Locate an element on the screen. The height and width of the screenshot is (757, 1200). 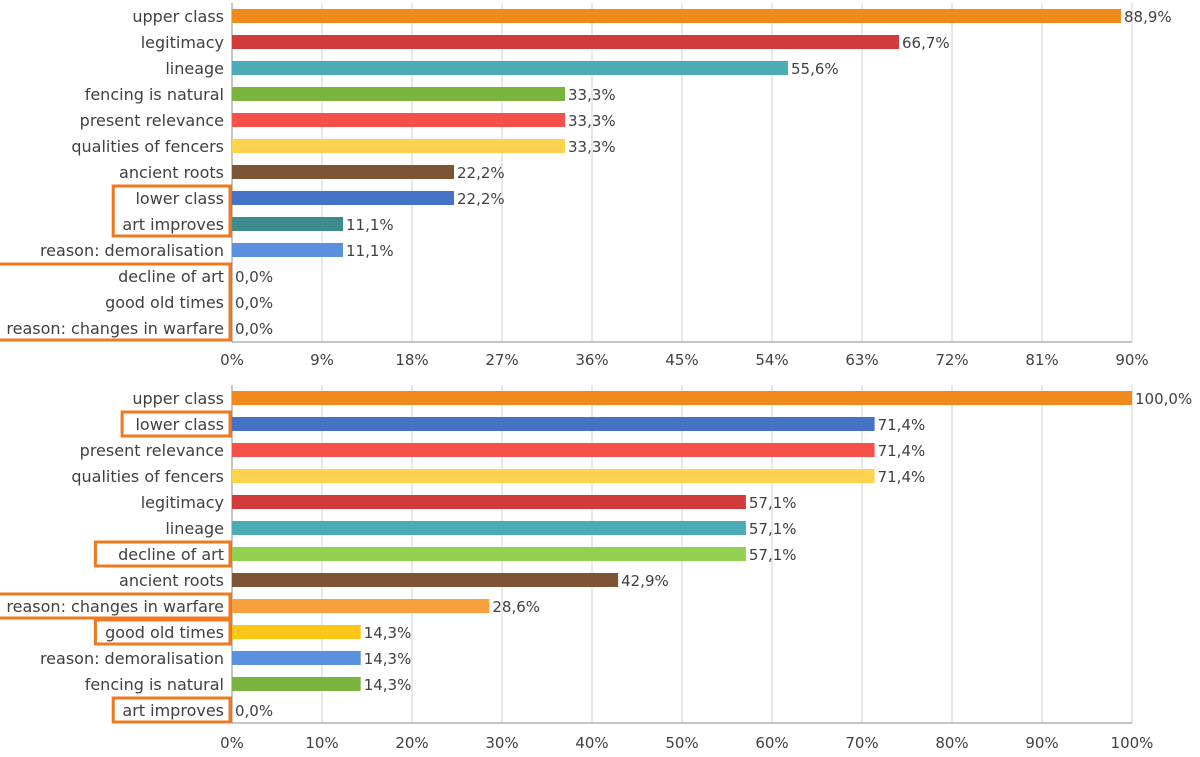
data-label-art-improves: 0,0% is located at coordinates (254, 711).